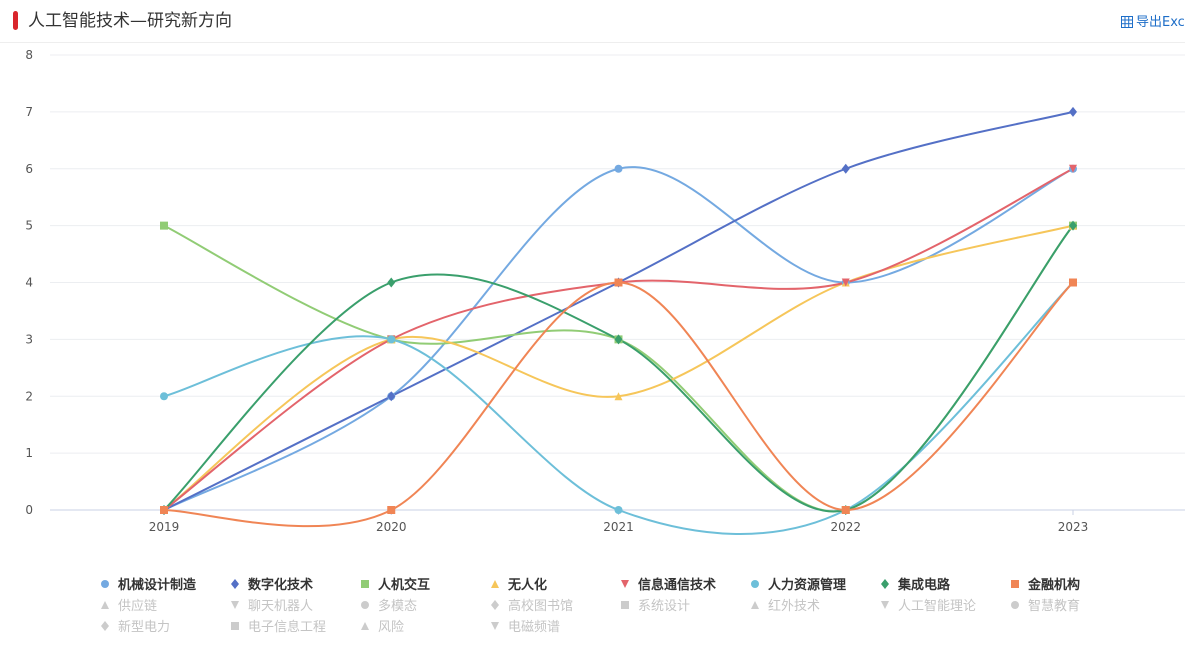  What do you see at coordinates (29, 339) in the screenshot?
I see `y-tick-label: 3` at bounding box center [29, 339].